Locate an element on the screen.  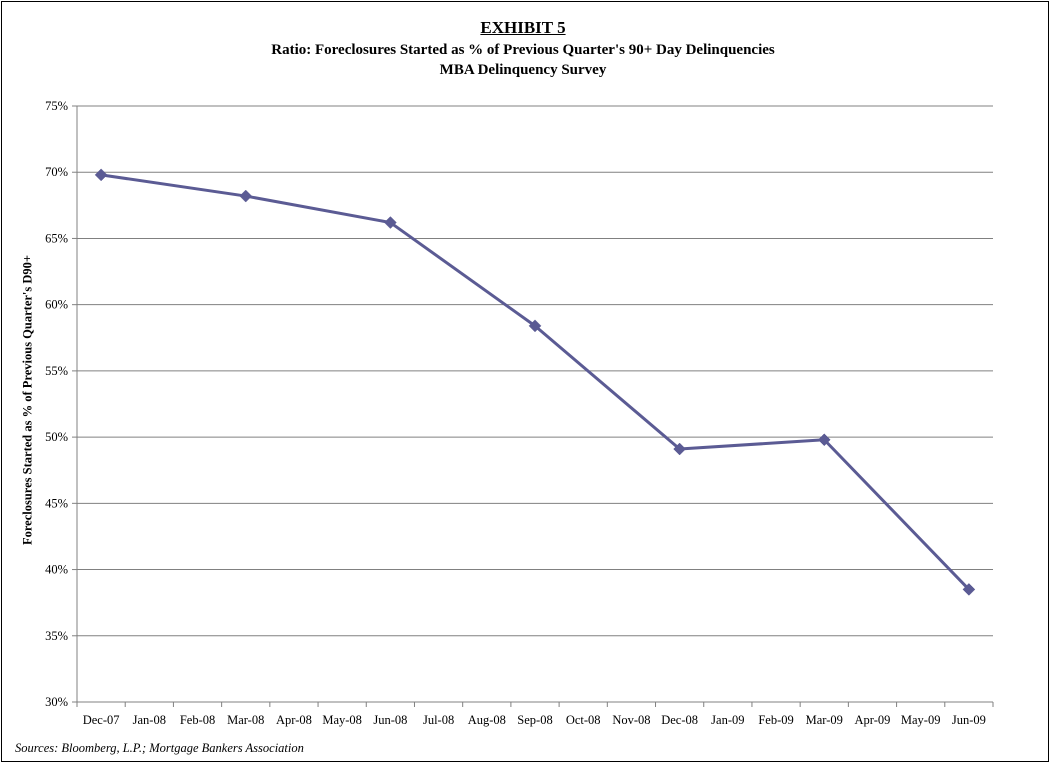
x-tick-label: Dec-07 is located at coordinates (101, 720).